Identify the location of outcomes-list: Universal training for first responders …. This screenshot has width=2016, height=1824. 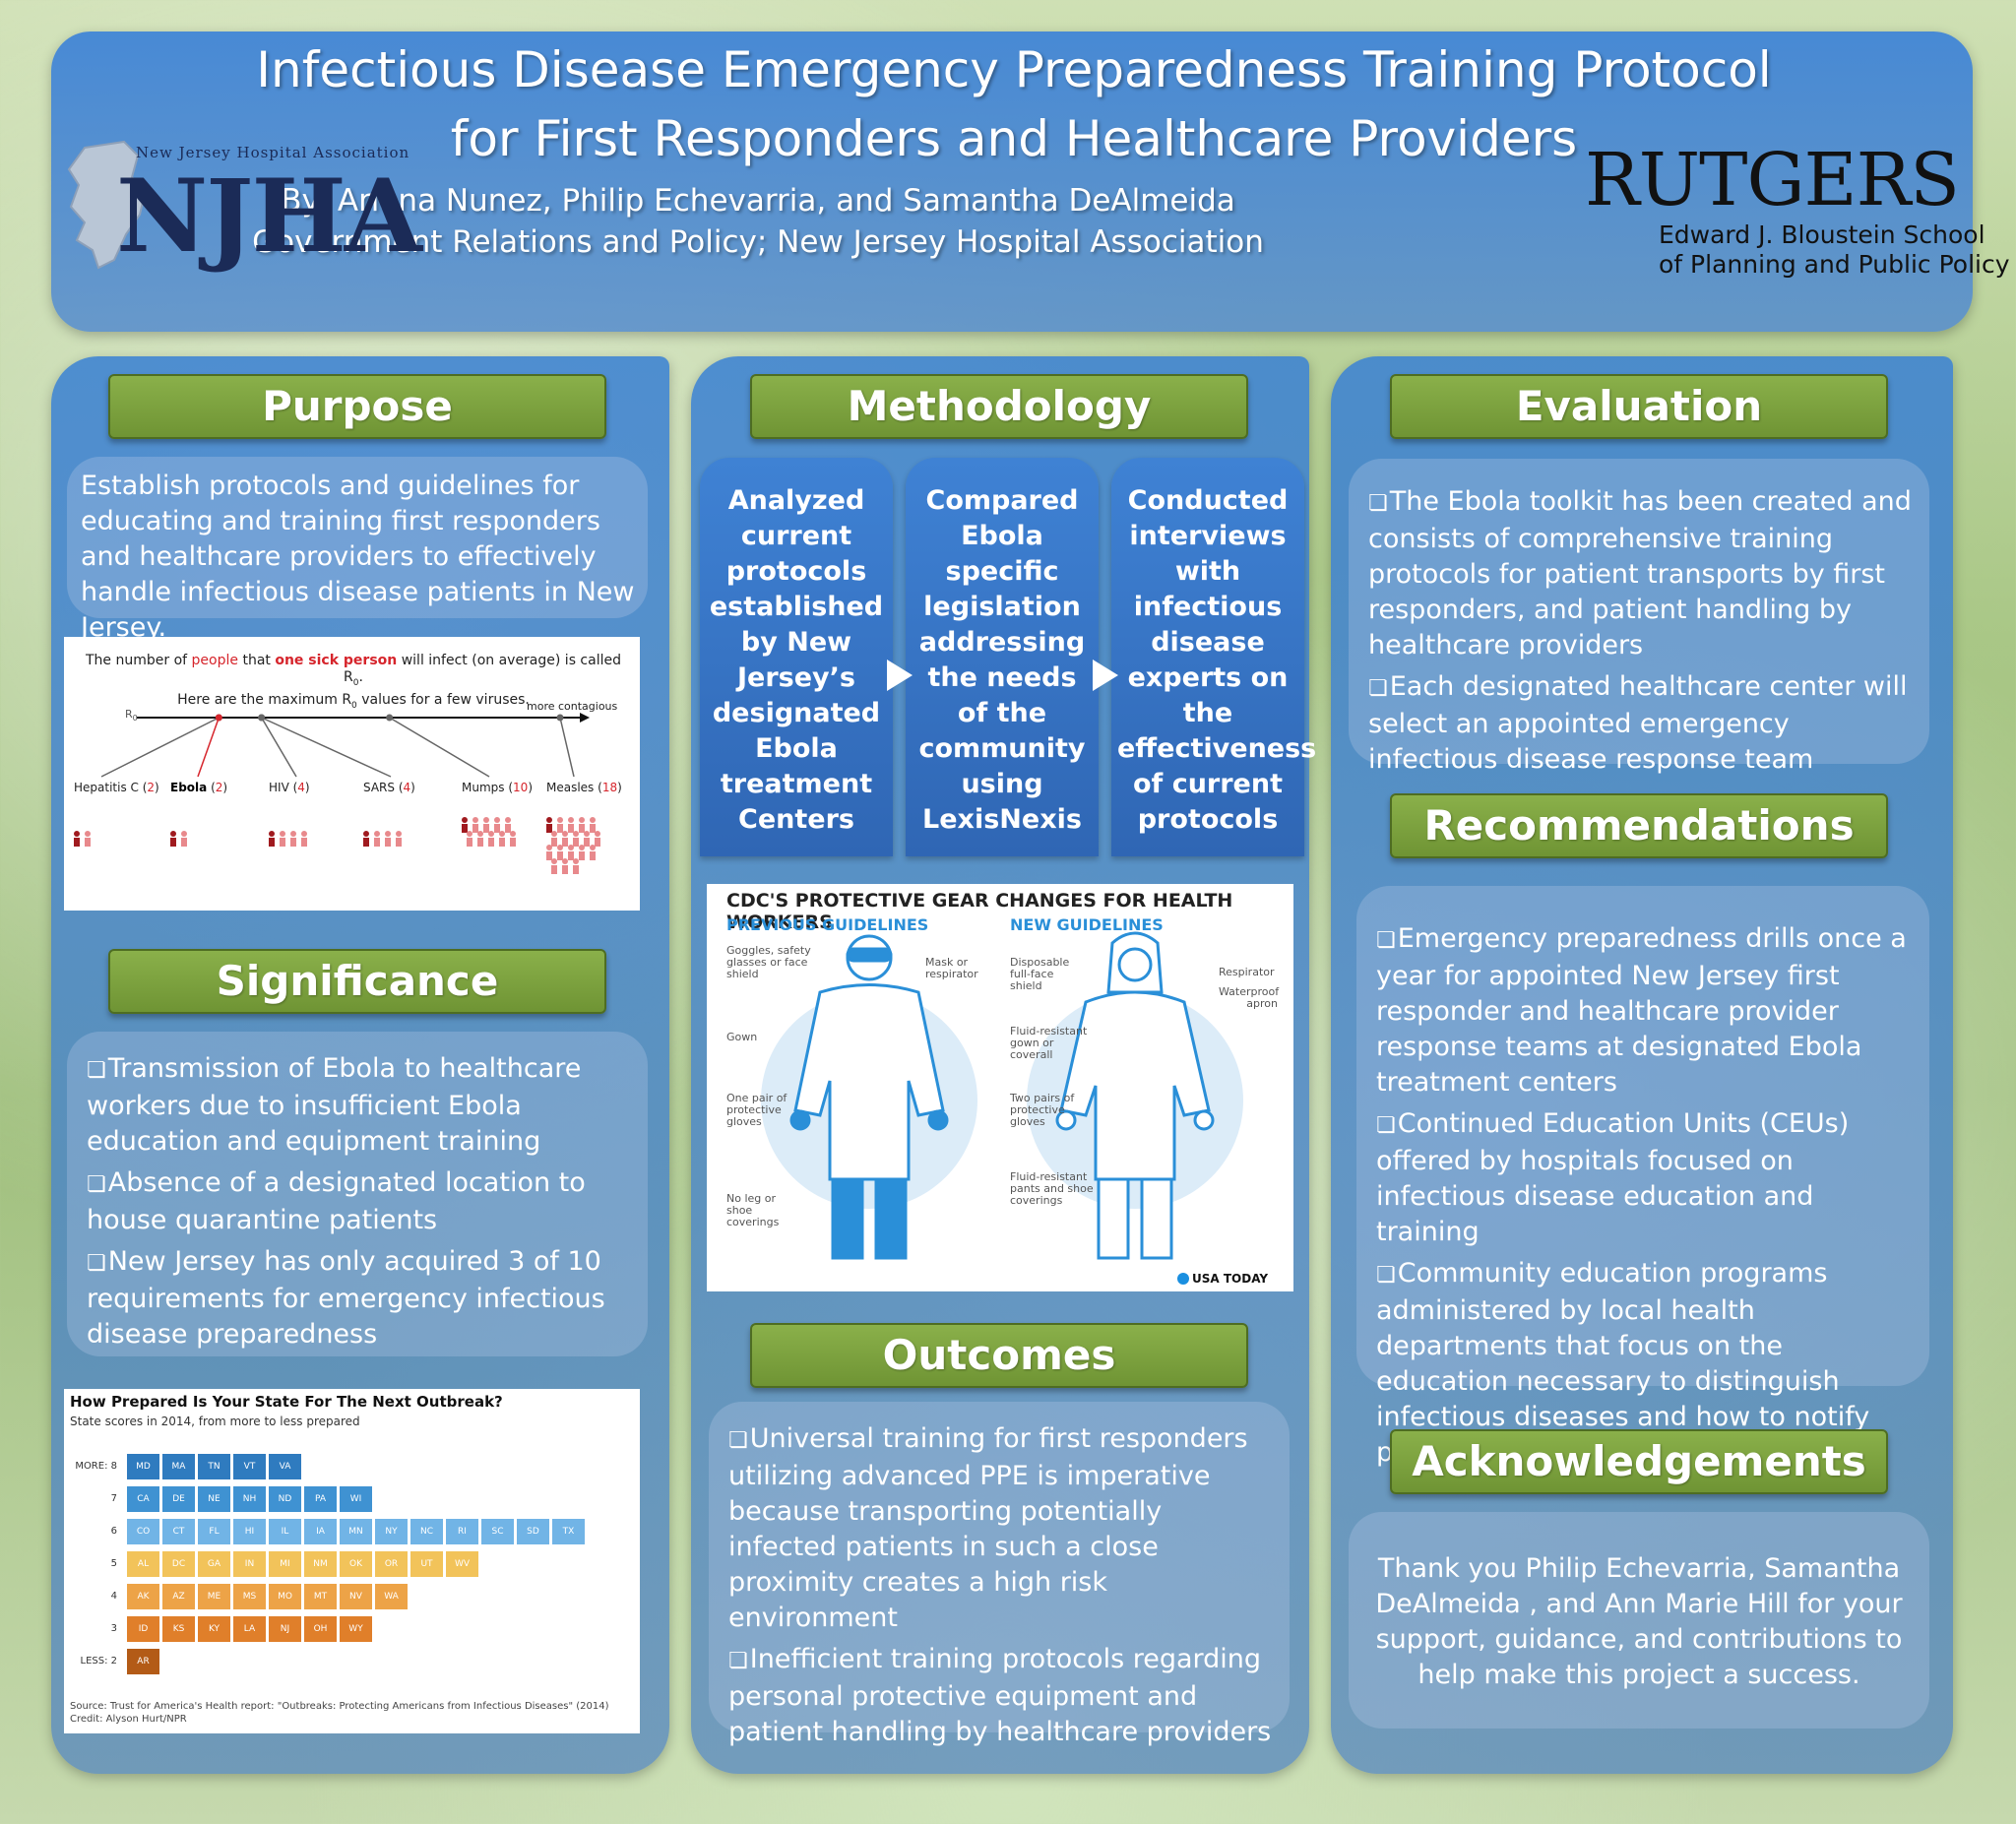
(999, 1574).